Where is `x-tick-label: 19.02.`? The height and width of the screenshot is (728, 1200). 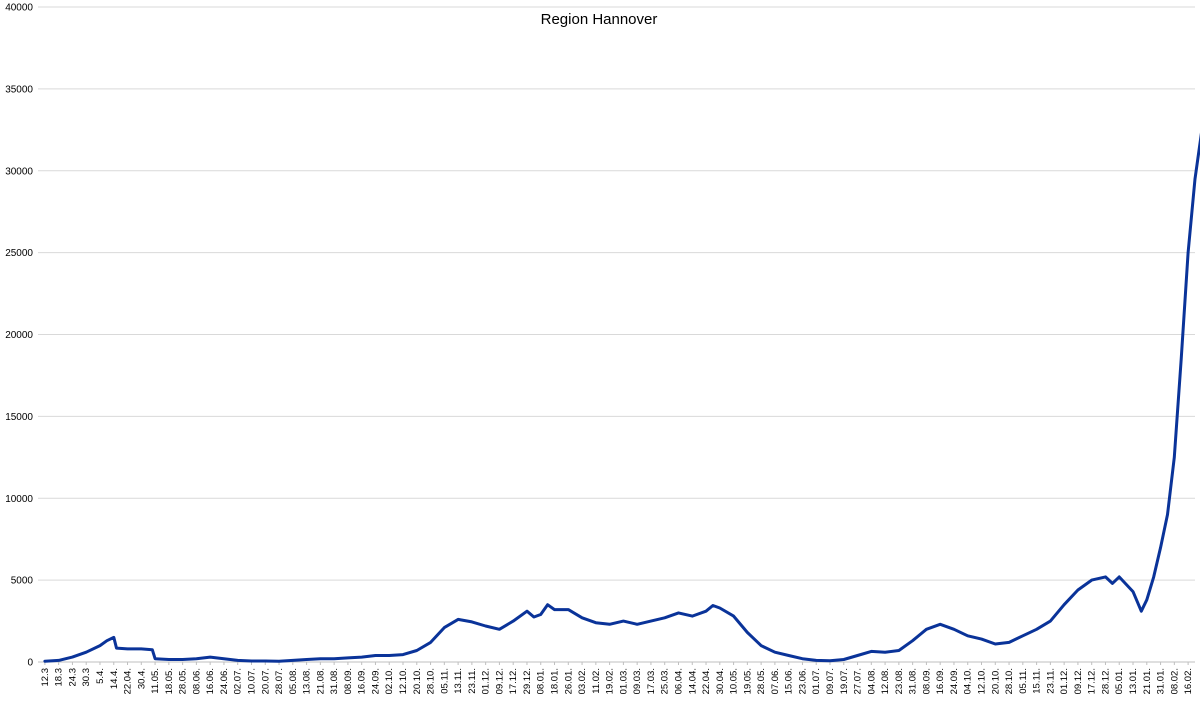 x-tick-label: 19.02. is located at coordinates (610, 681).